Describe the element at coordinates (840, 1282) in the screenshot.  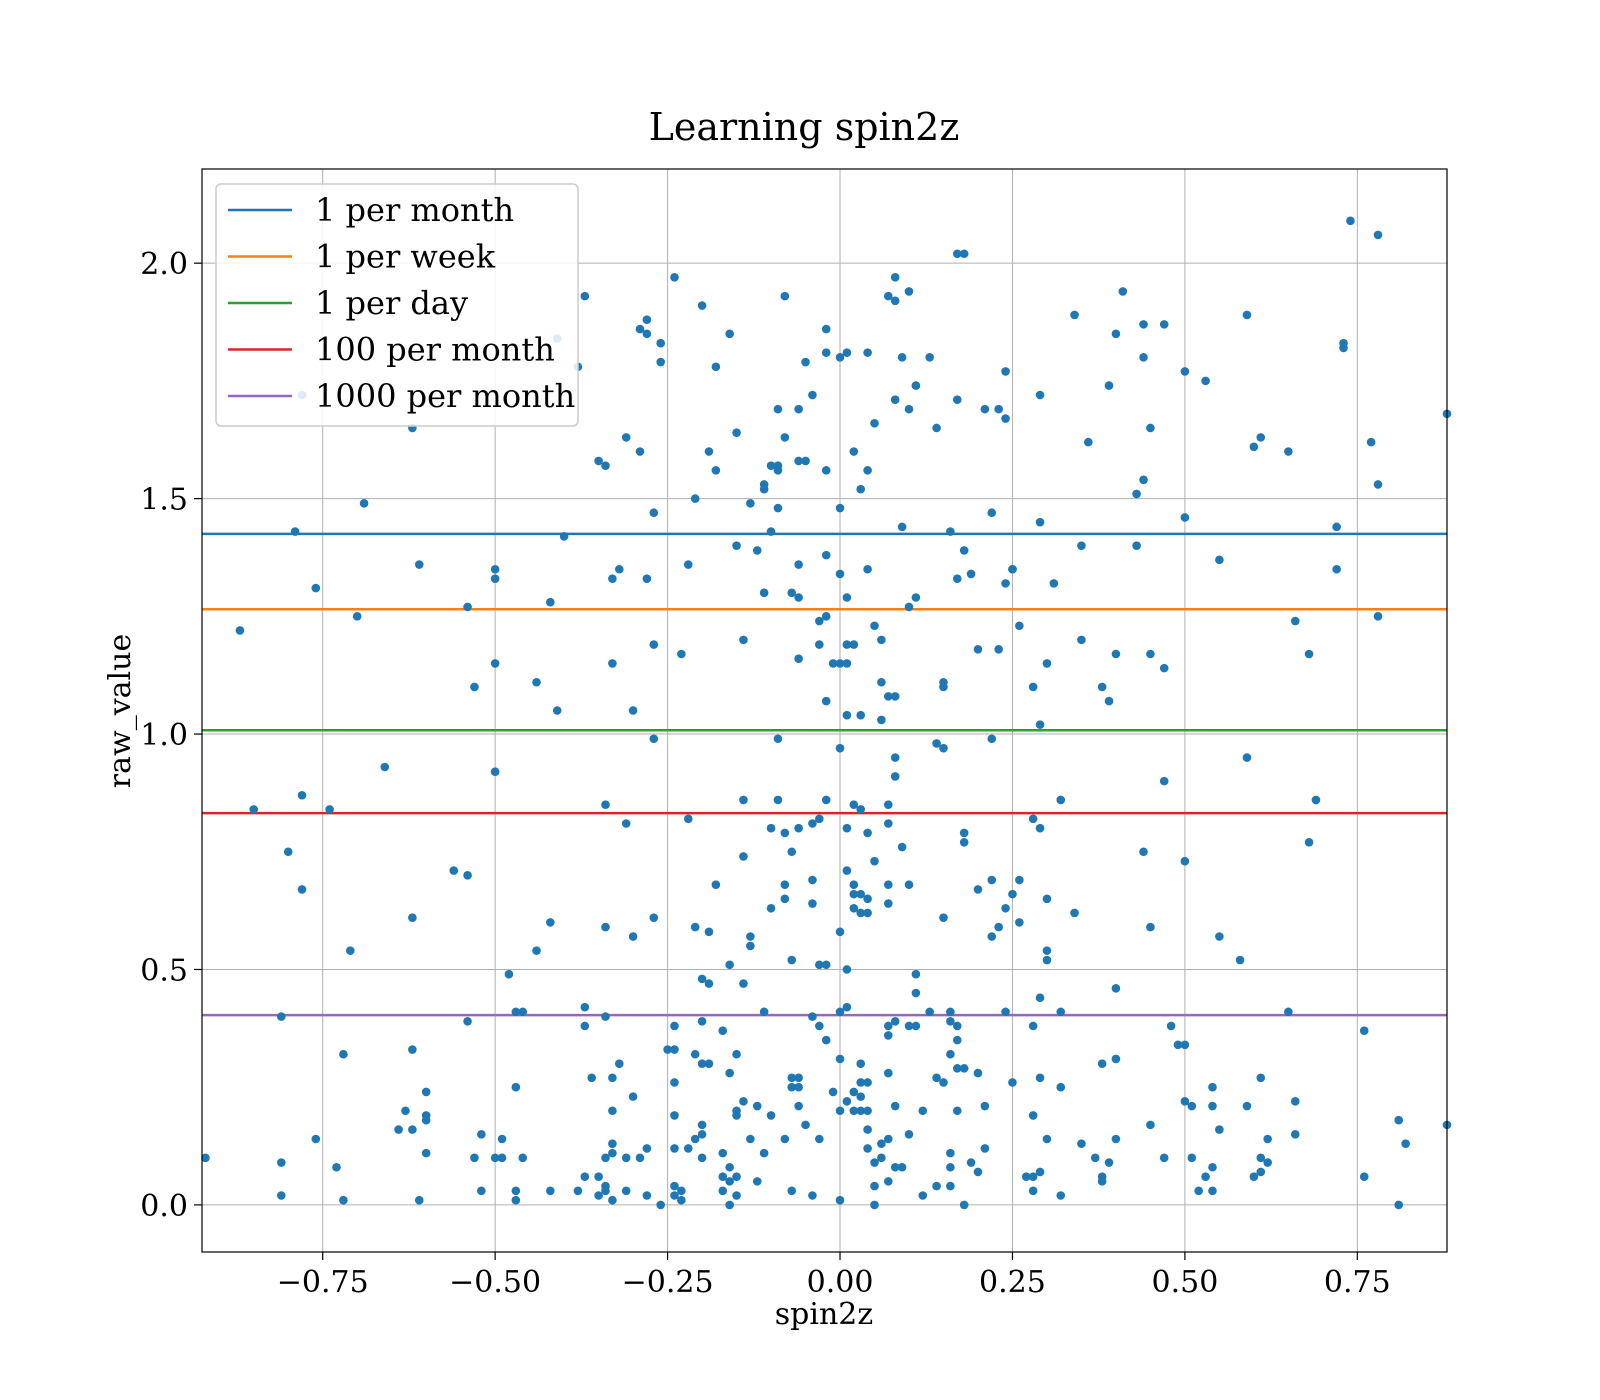
I see `x-tick-label: 0.00` at that location.